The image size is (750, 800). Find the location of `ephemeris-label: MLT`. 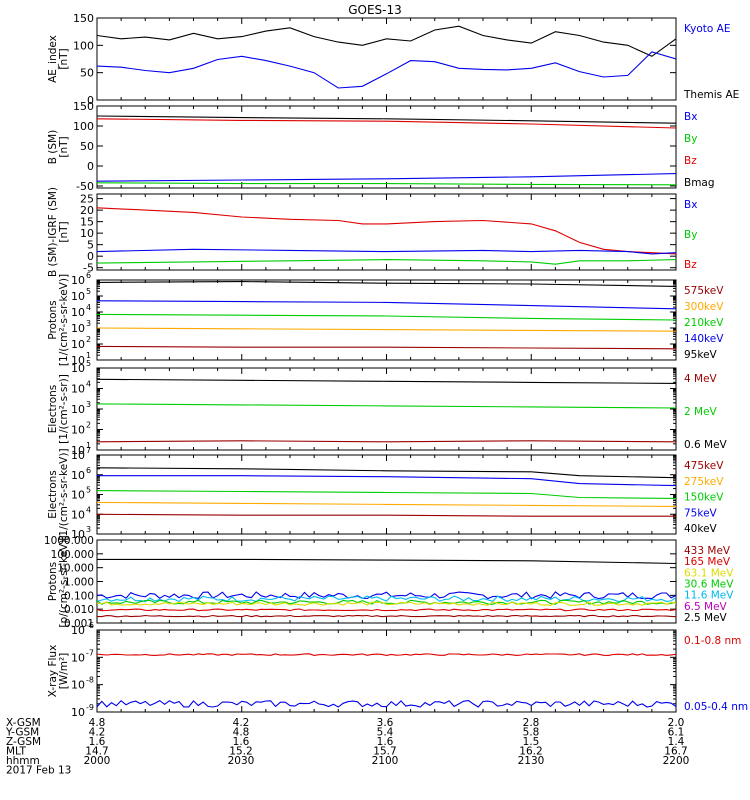

ephemeris-label: MLT is located at coordinates (16, 752).